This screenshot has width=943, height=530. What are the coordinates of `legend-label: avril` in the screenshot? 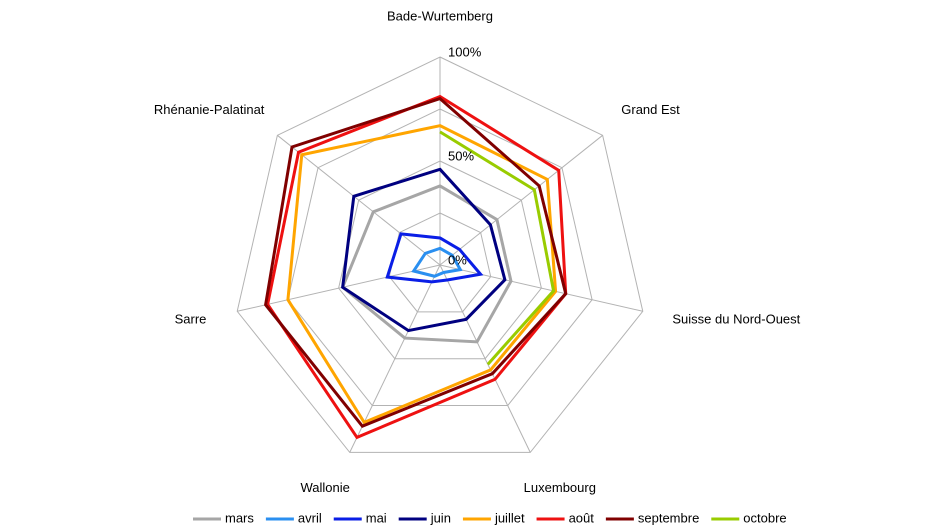 It's located at (310, 517).